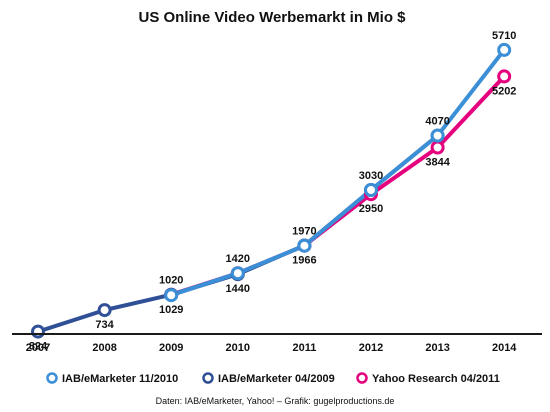  I want to click on data-label-2009-above: 1020, so click(171, 281).